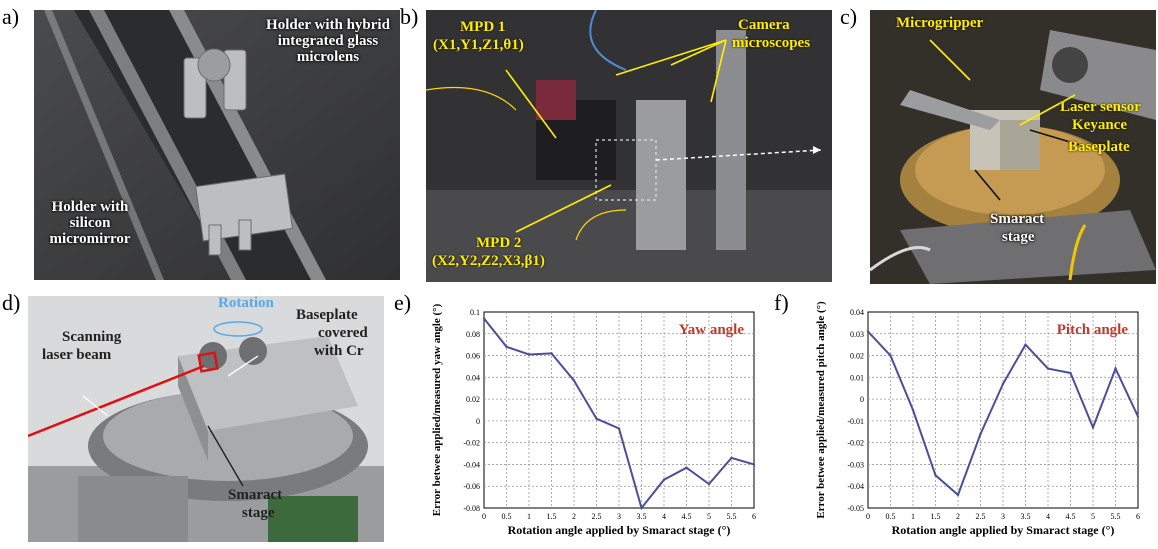 Image resolution: width=1158 pixels, height=549 pixels. Describe the element at coordinates (857, 377) in the screenshot. I see `pitch-chart-ytick-label: 0.01` at that location.